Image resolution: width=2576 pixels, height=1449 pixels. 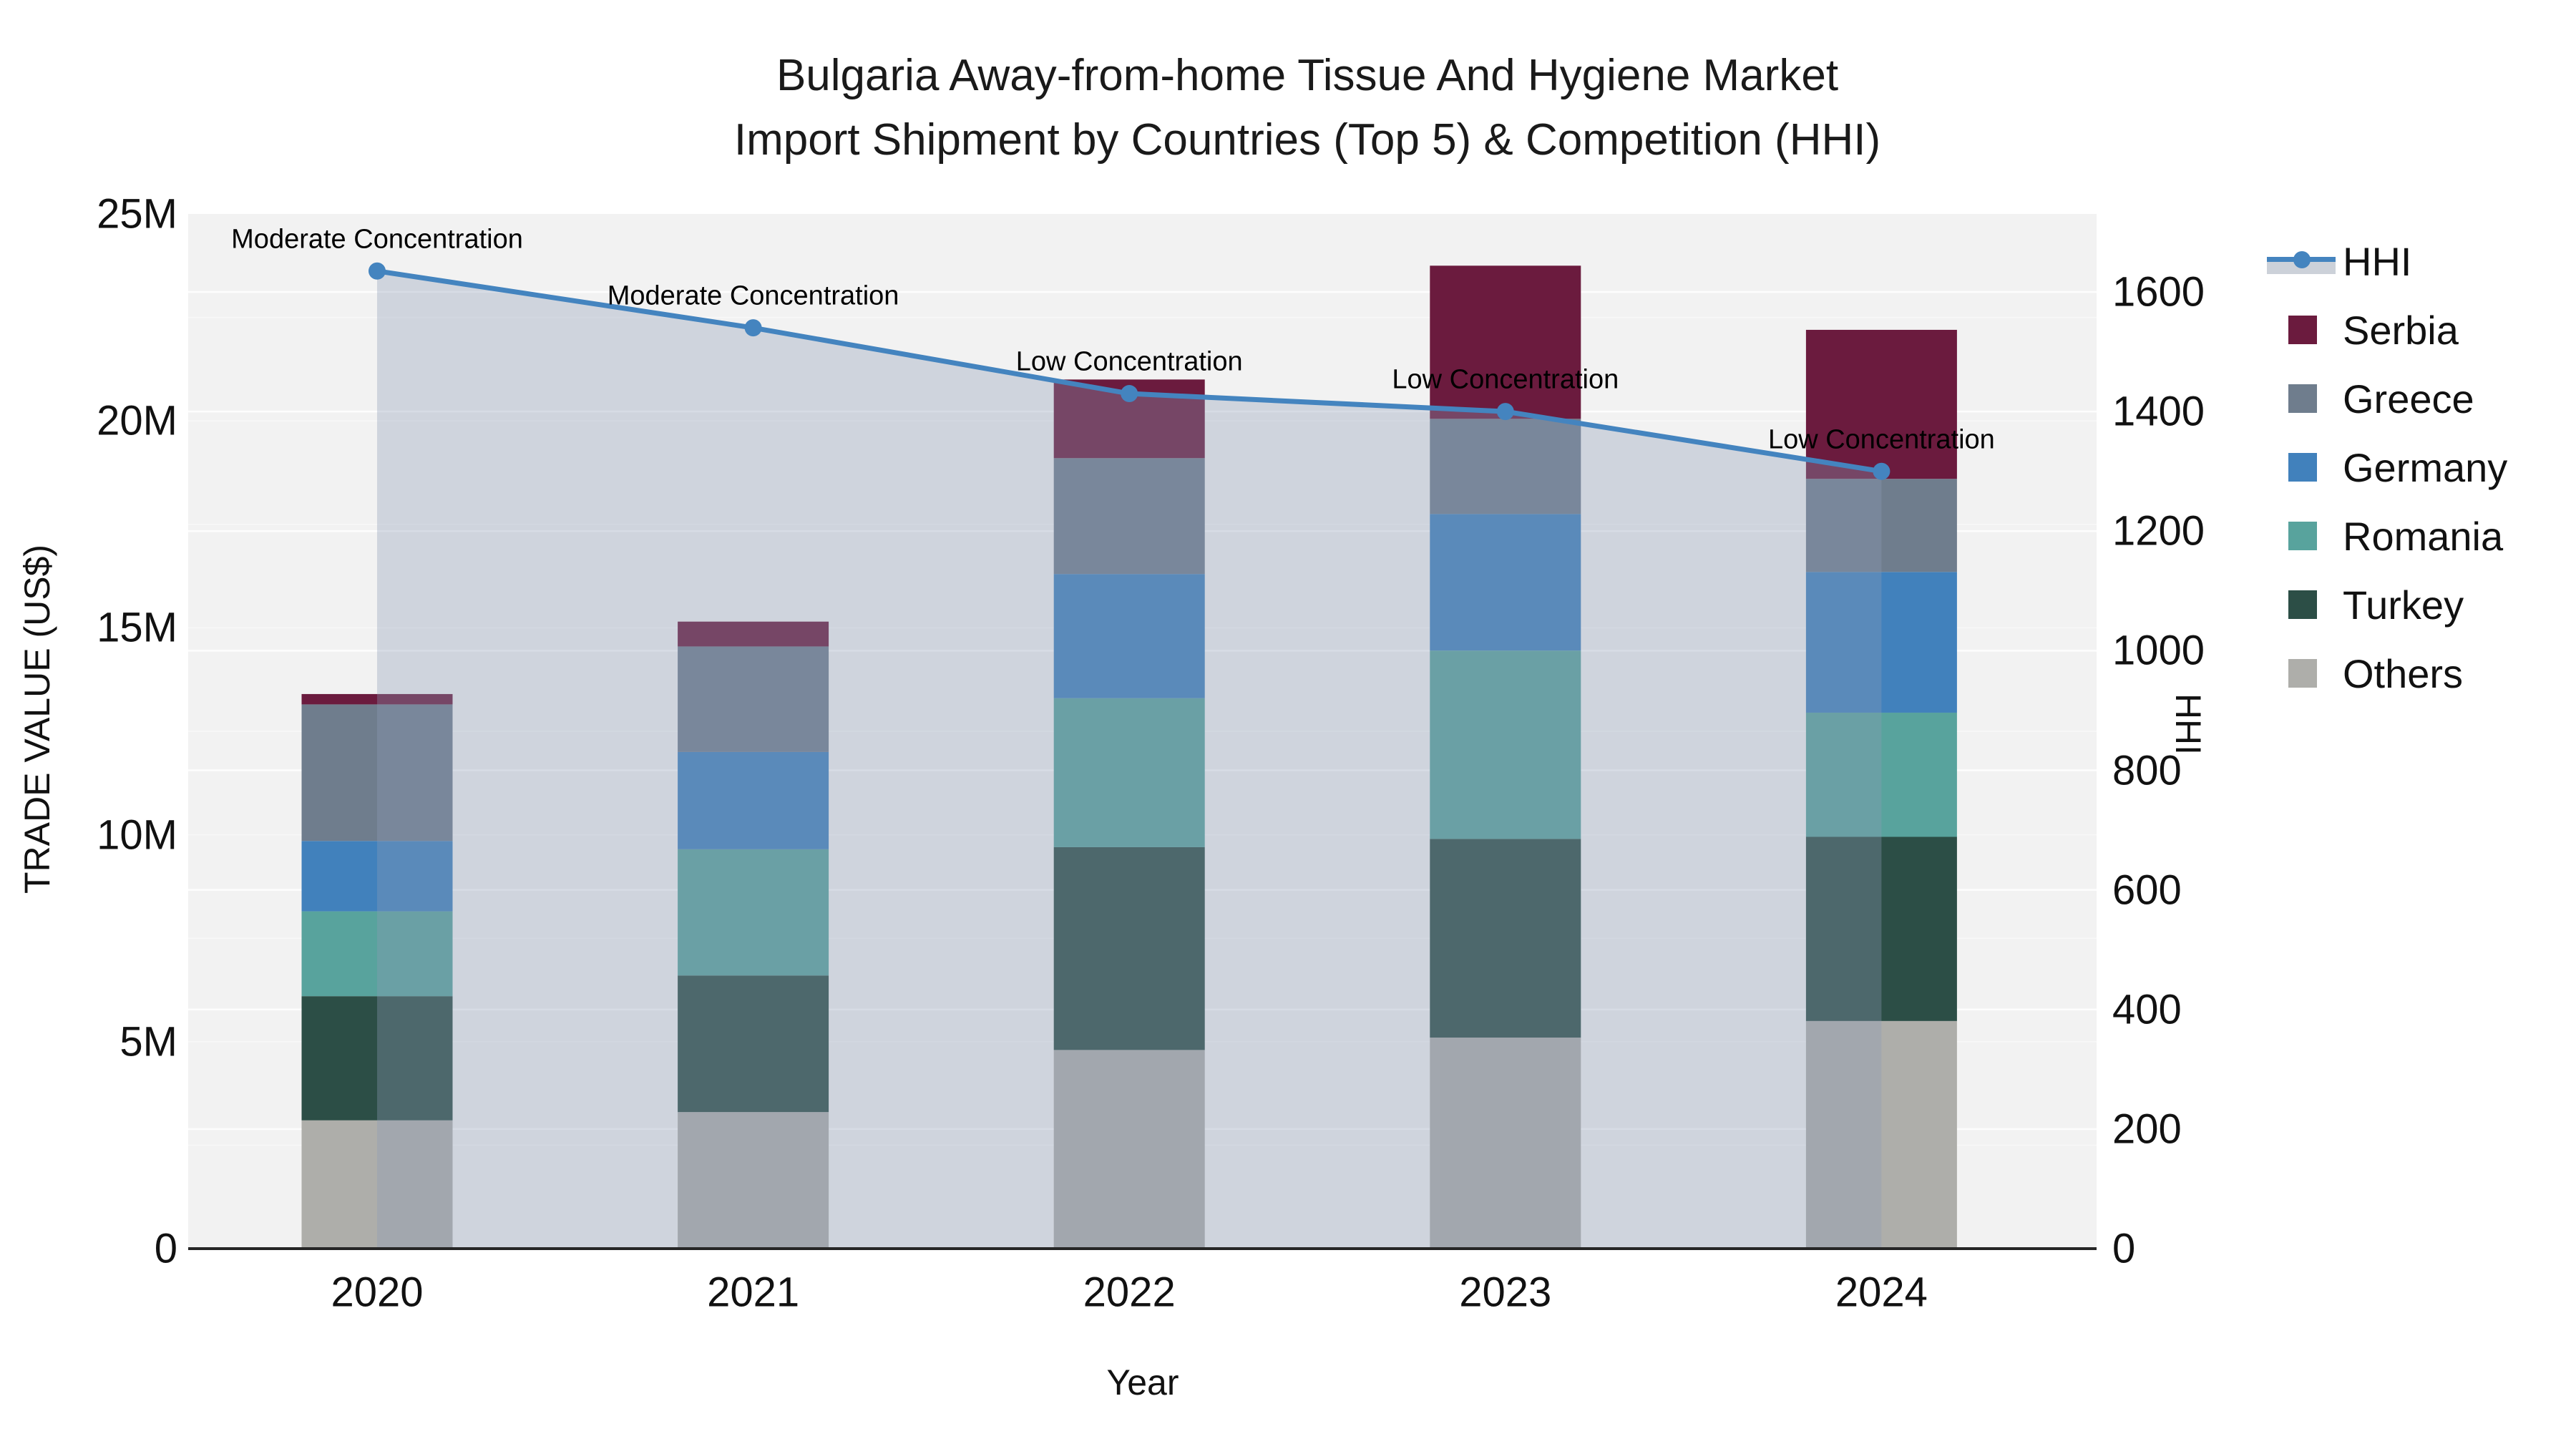 I want to click on bar-turkey-2022, so click(x=1129, y=948).